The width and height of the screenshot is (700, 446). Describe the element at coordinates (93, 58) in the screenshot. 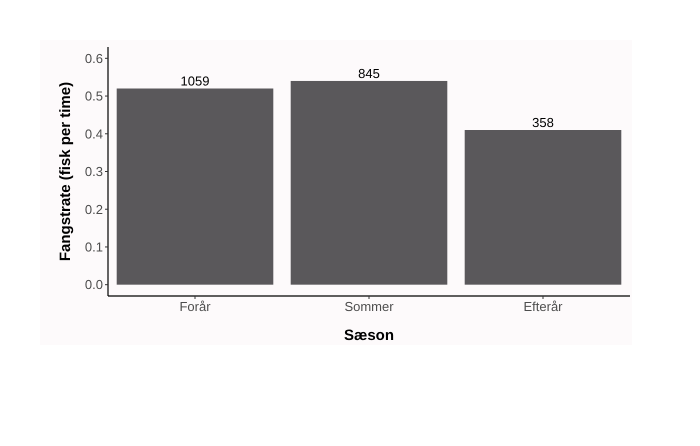

I see `y-tick-label: 0.6` at that location.